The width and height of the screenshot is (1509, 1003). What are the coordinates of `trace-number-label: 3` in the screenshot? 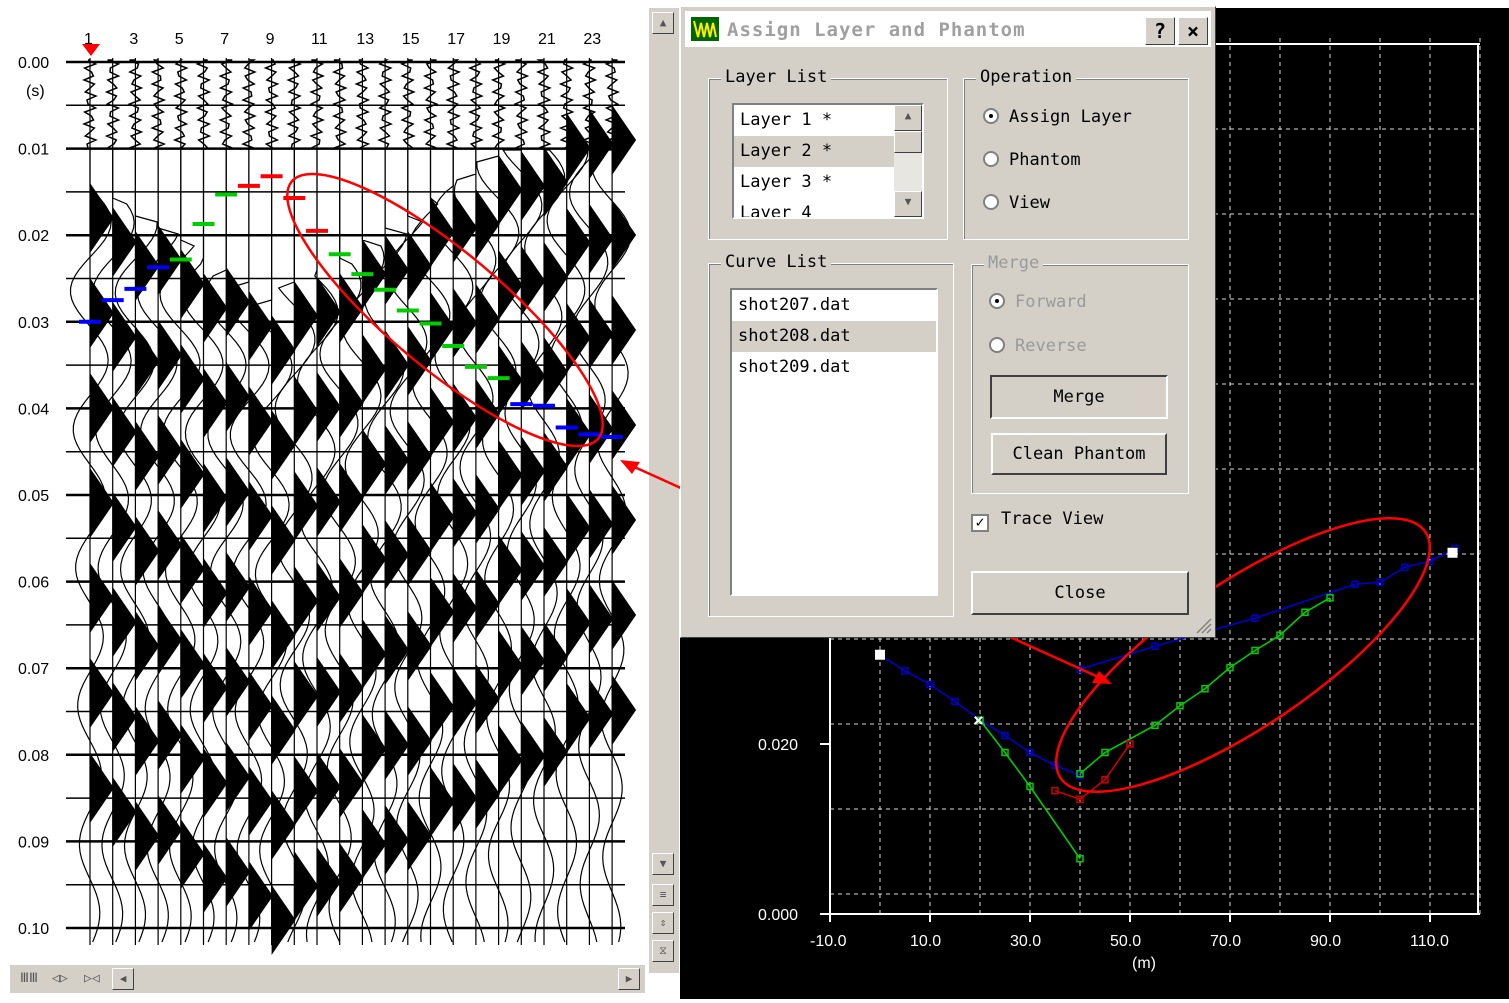 It's located at (133, 39).